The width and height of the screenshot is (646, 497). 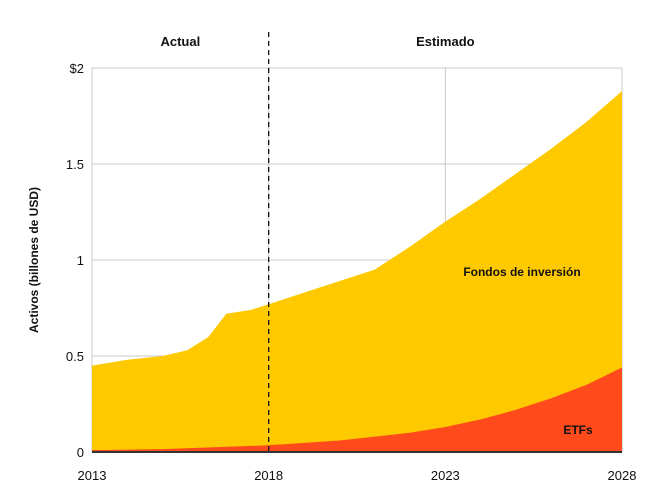 I want to click on series-label-fondos: Fondos de inversión, so click(x=521, y=272).